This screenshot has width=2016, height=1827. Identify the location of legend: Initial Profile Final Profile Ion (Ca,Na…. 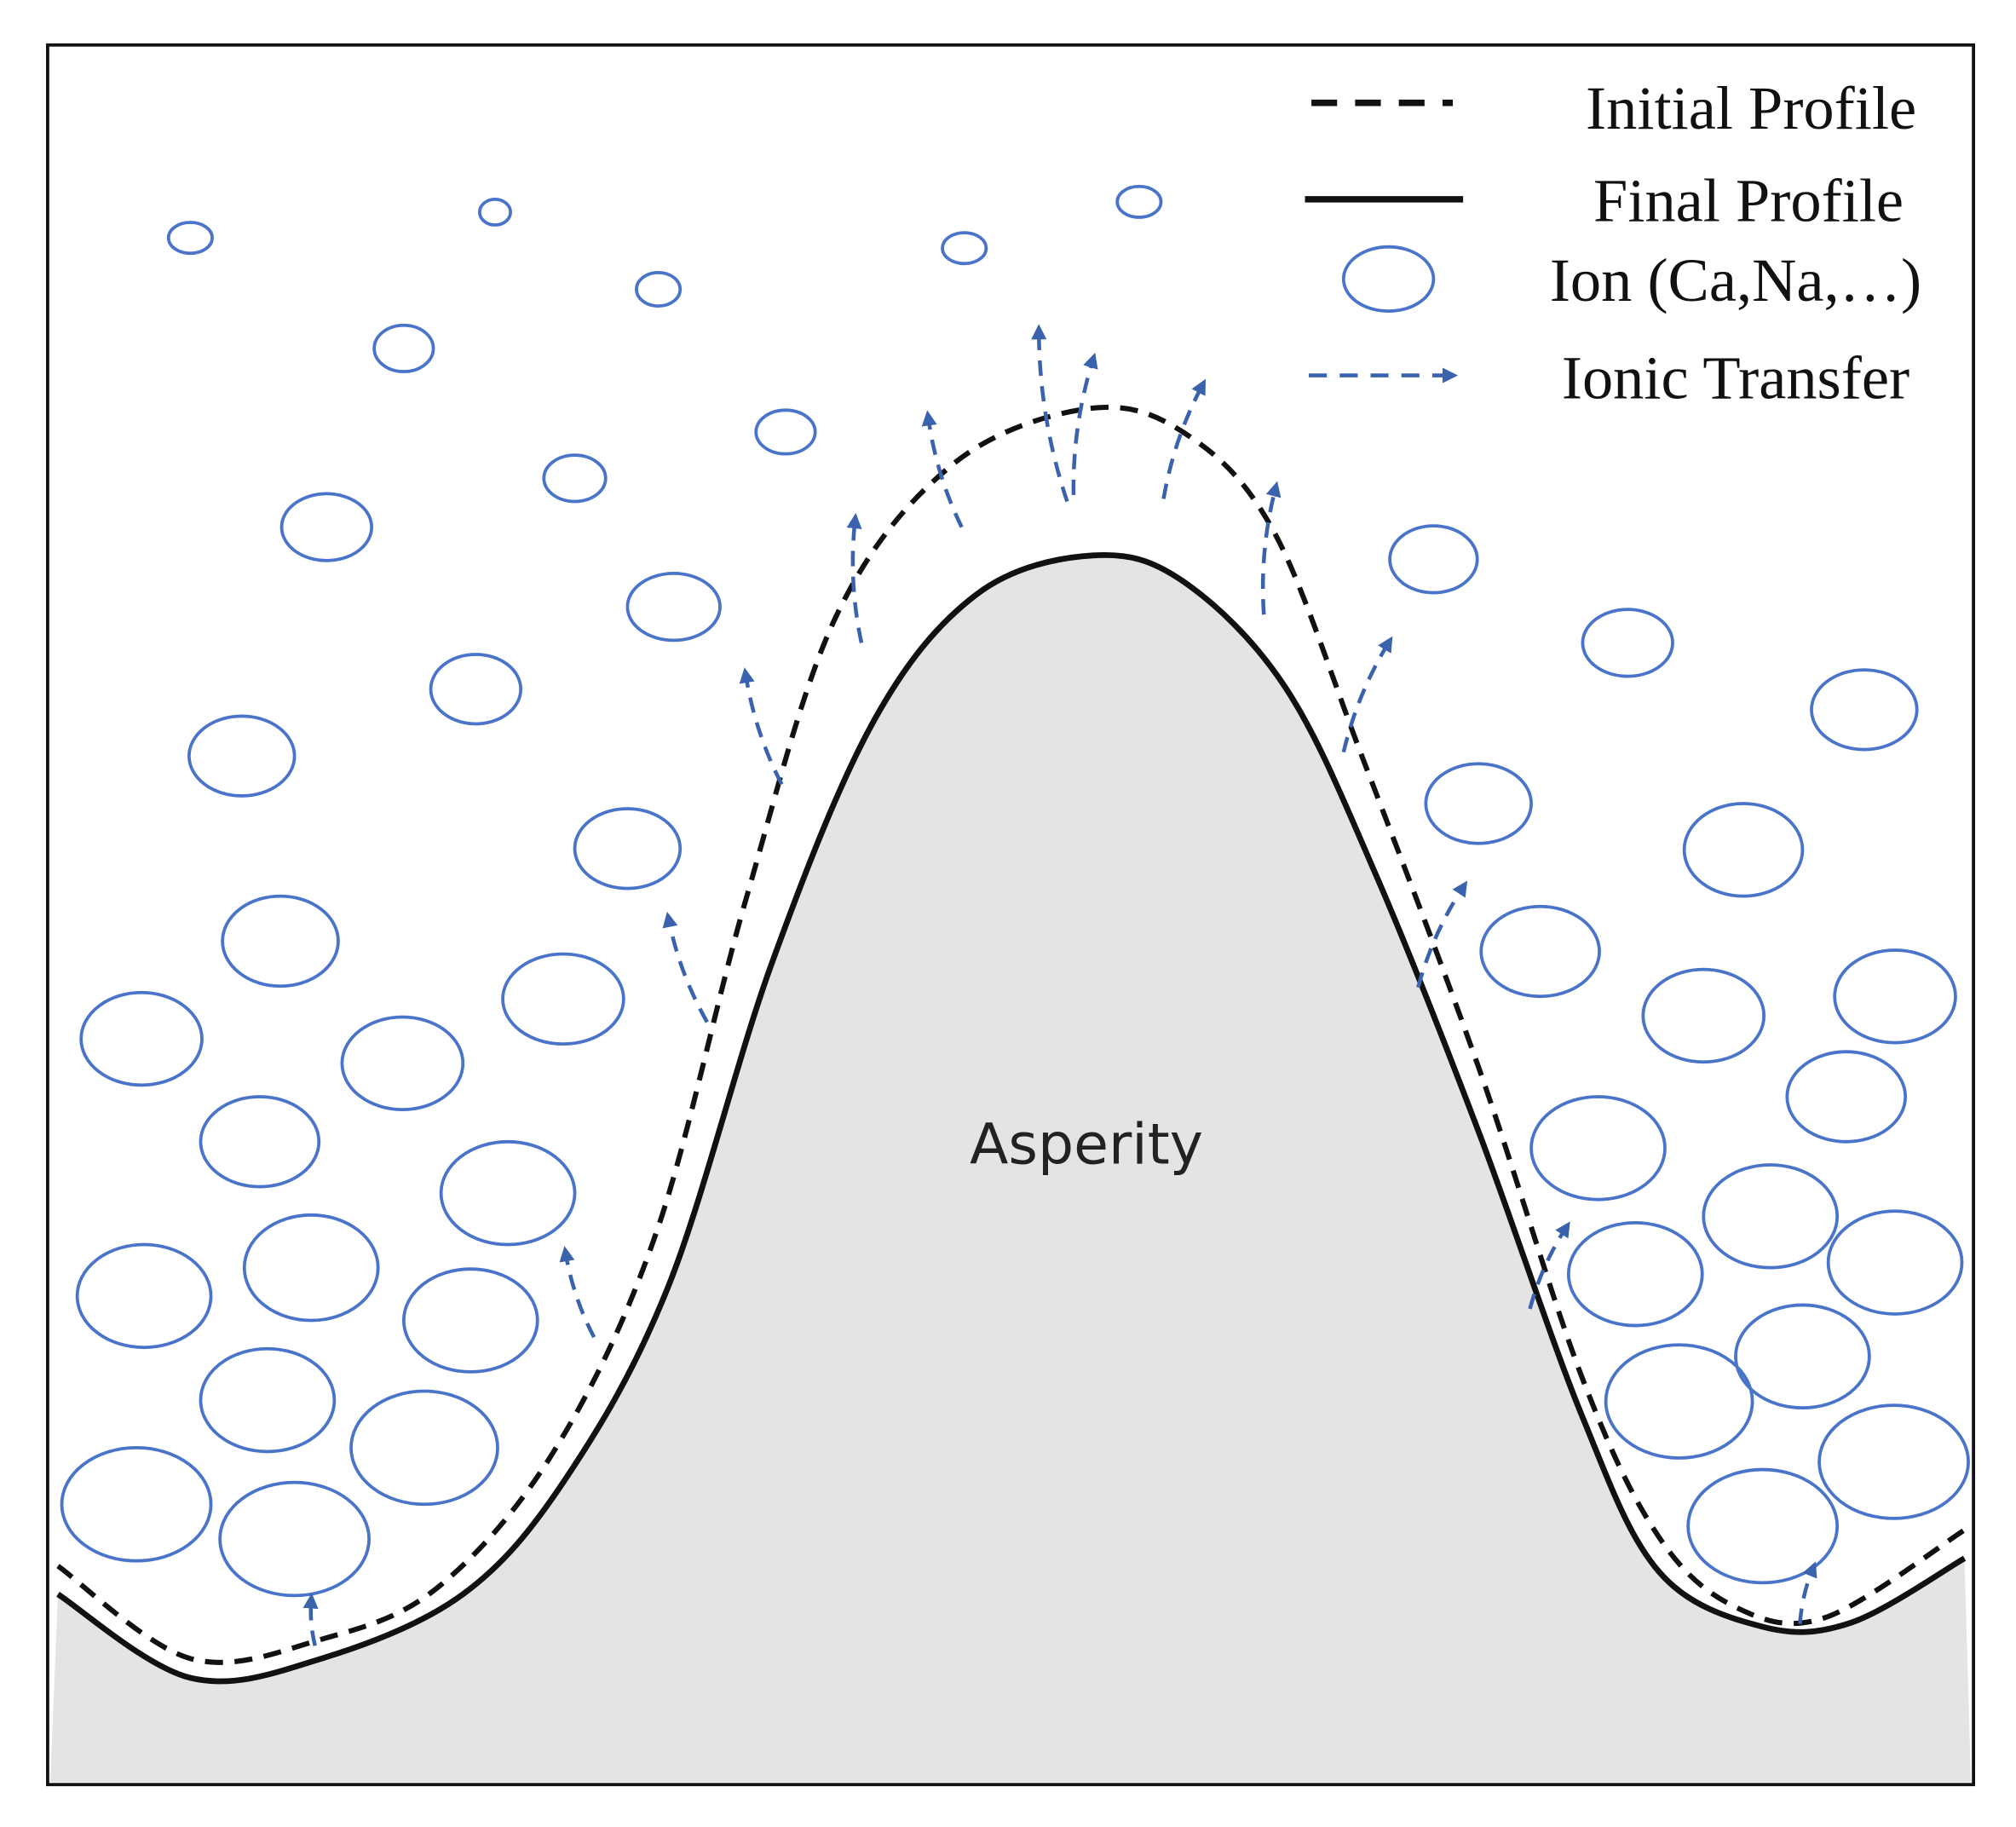
(1613, 242).